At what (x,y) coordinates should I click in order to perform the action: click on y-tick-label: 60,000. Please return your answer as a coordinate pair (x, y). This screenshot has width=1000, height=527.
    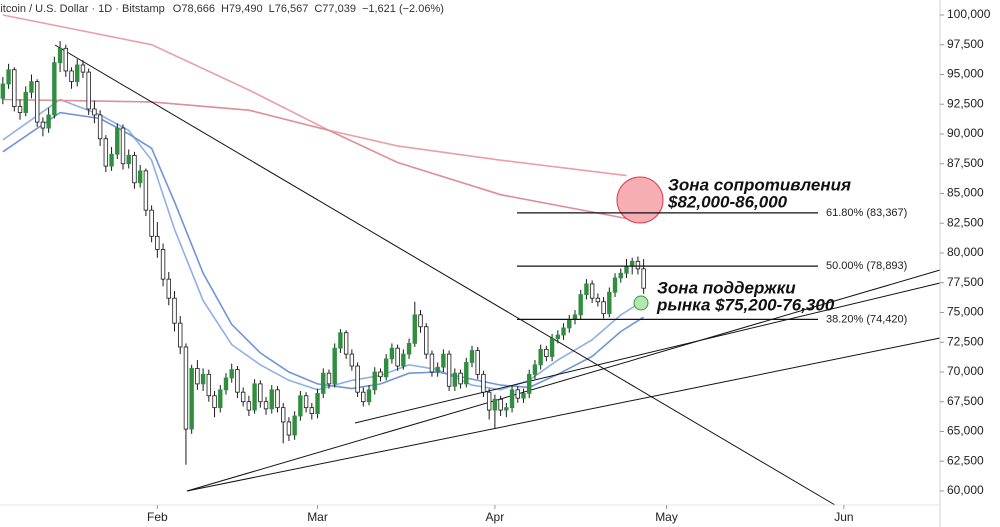
    Looking at the image, I should click on (965, 490).